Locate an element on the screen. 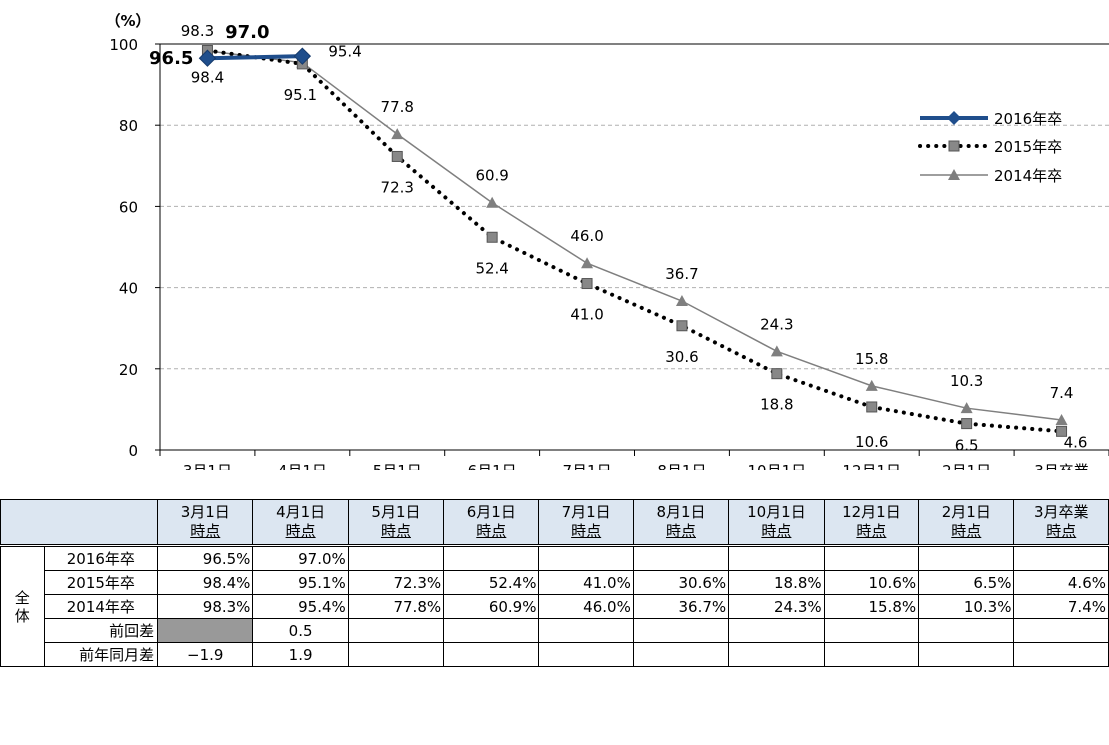  table-corner is located at coordinates (79, 522).